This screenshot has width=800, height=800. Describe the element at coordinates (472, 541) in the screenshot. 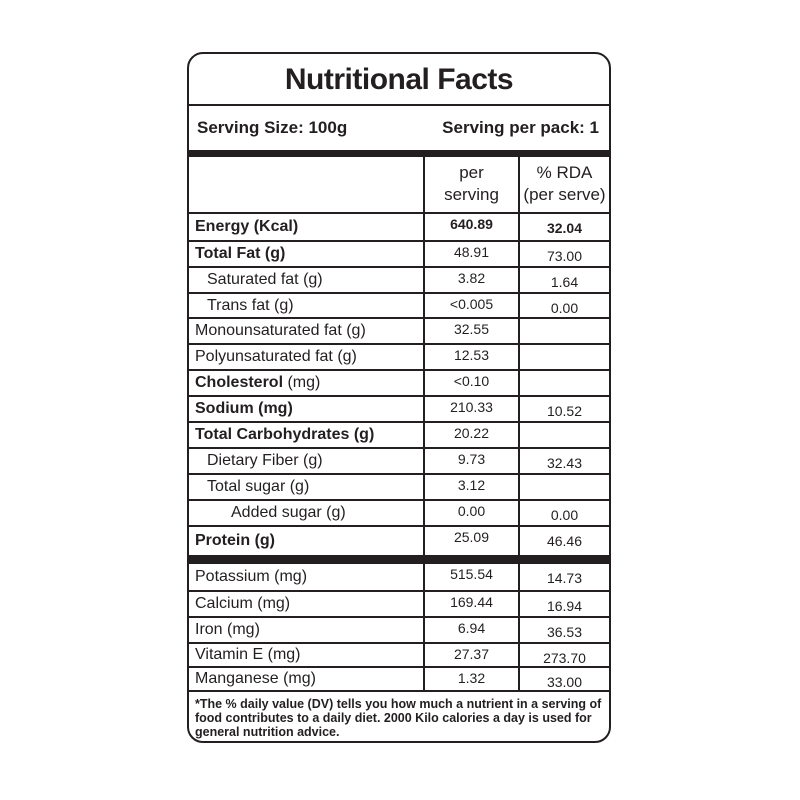

I see `per-serving-value: 25.09` at that location.